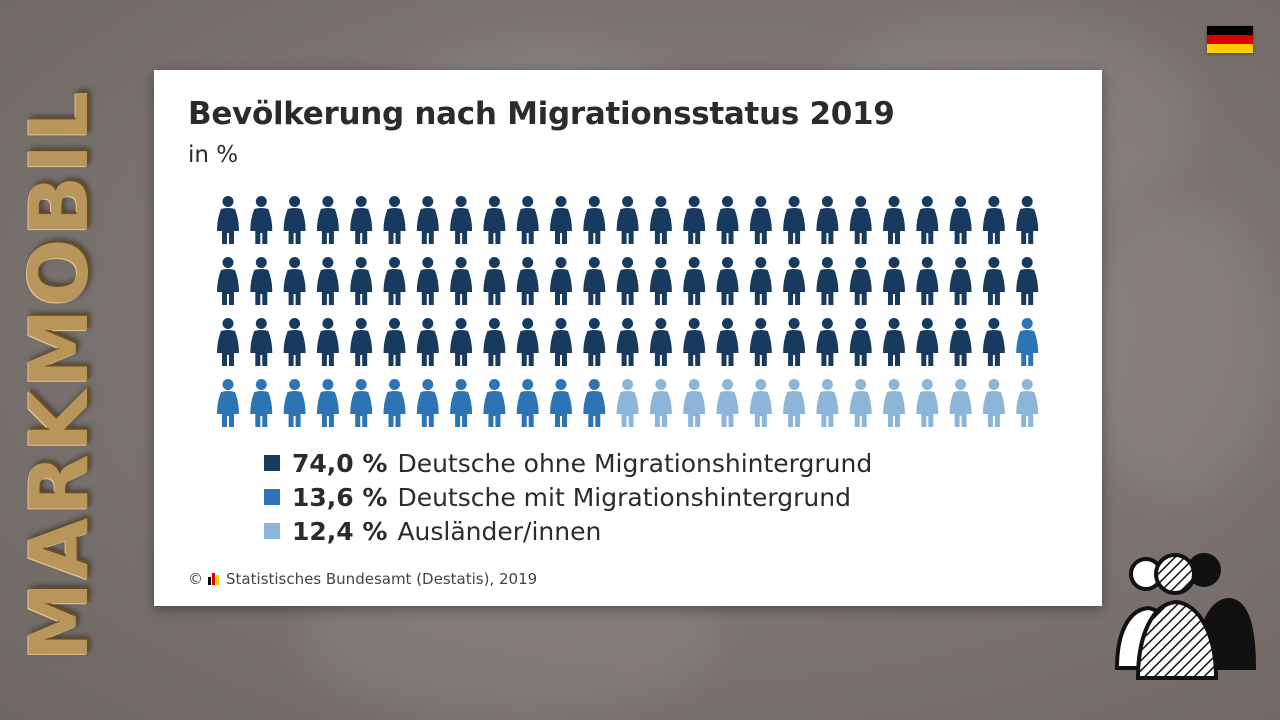  I want to click on legend-value: 12,4 %, so click(340, 531).